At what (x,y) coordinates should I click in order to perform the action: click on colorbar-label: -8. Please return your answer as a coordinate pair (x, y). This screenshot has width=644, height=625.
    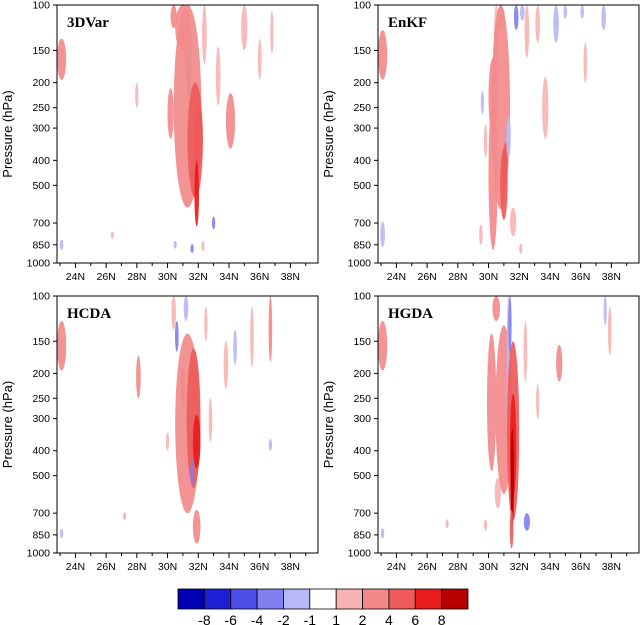
    Looking at the image, I should click on (204, 618).